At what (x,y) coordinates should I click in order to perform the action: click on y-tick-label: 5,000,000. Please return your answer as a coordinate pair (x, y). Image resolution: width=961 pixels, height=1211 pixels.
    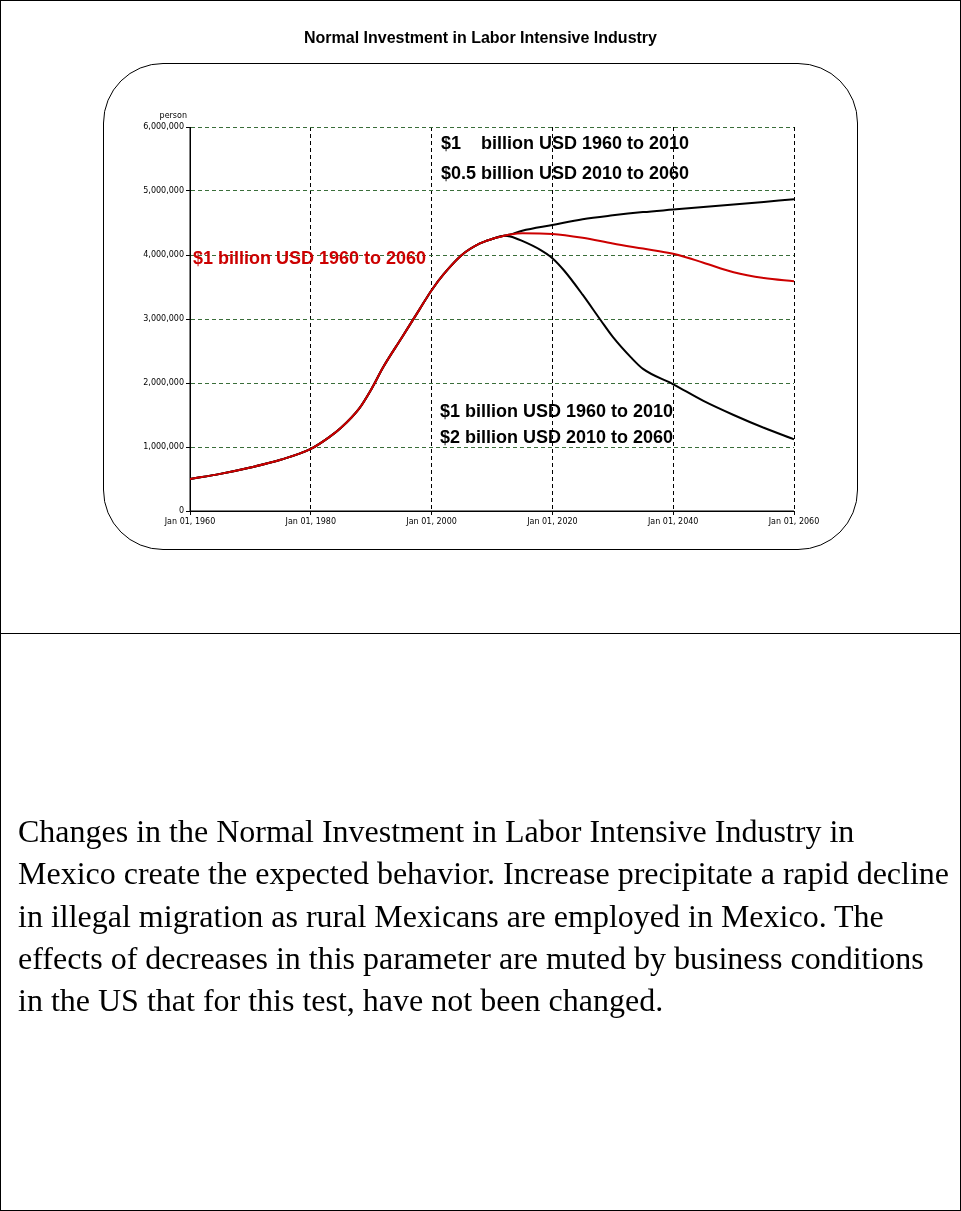
    Looking at the image, I should click on (163, 191).